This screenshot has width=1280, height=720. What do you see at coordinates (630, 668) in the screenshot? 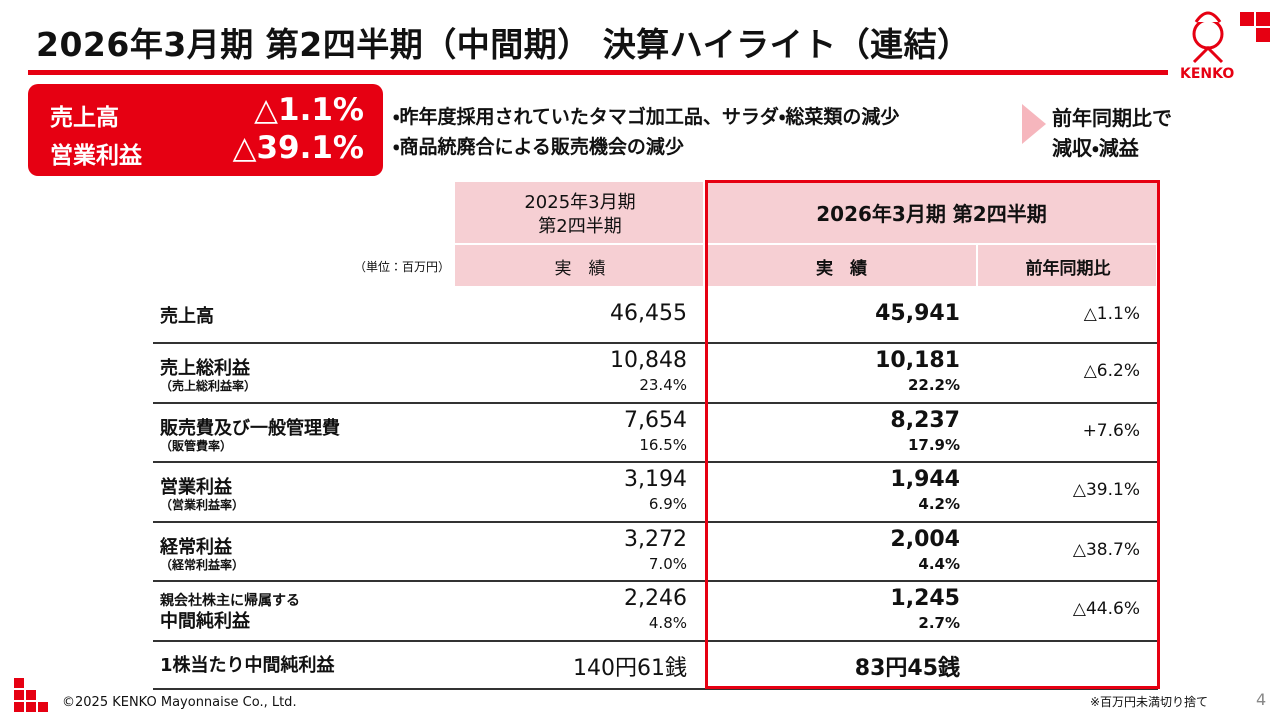
I see `prev-value: 140円61銭` at bounding box center [630, 668].